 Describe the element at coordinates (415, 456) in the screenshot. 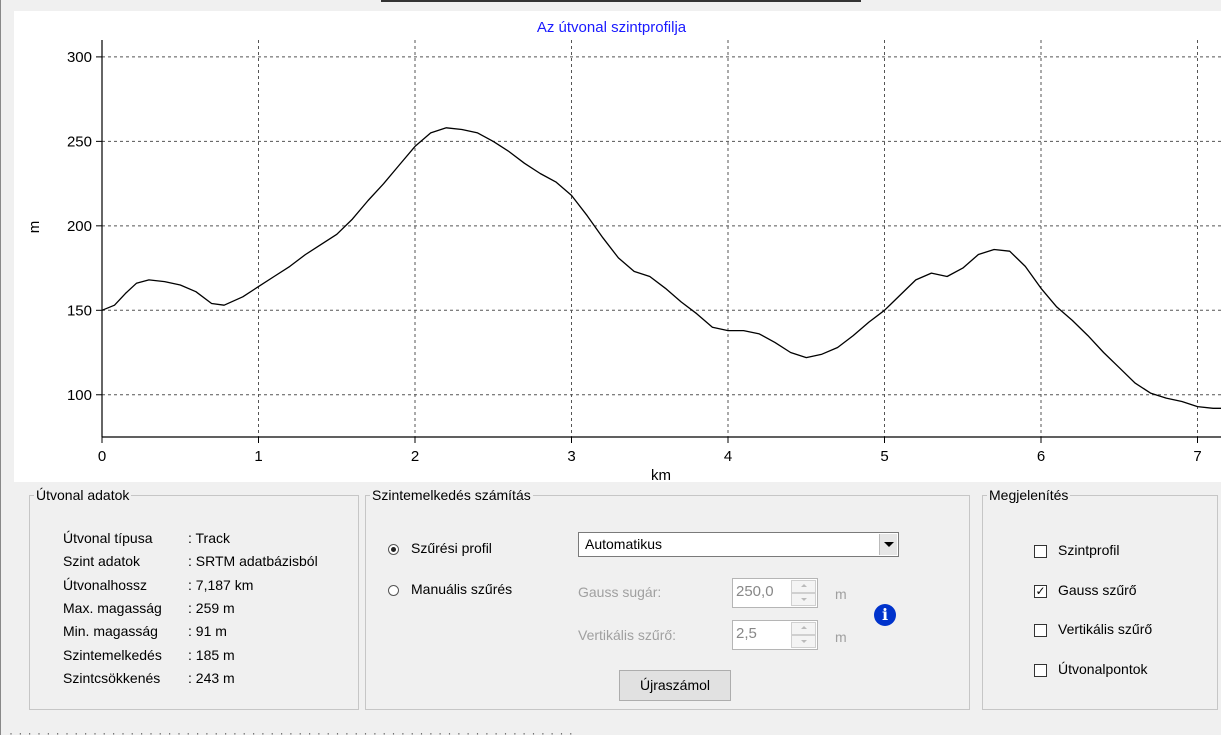

I see `x-tick-label: 2` at that location.